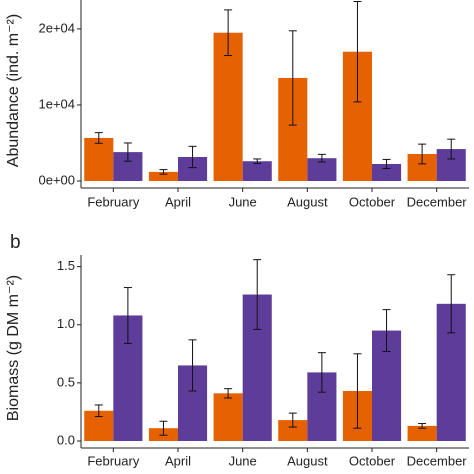 The height and width of the screenshot is (474, 474). I want to click on y-tick-label: 0e+00, so click(56, 179).